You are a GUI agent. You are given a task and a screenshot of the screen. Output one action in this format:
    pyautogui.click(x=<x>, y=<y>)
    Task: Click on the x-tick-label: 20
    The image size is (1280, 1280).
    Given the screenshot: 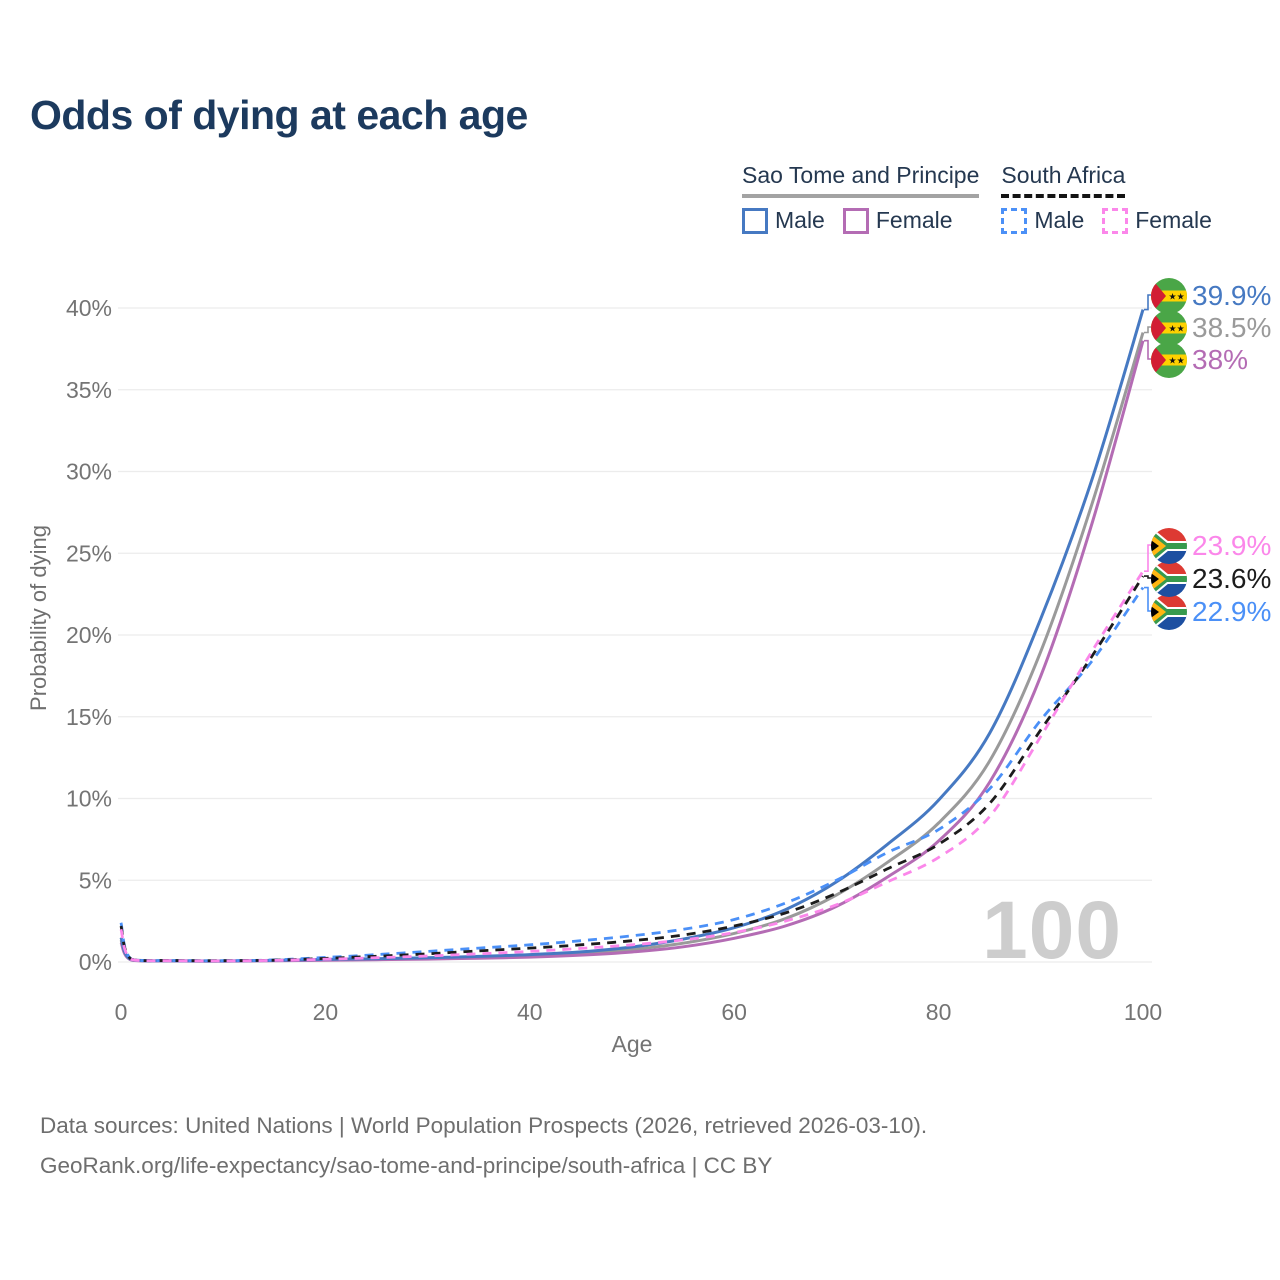 What is the action you would take?
    pyautogui.click(x=326, y=1012)
    